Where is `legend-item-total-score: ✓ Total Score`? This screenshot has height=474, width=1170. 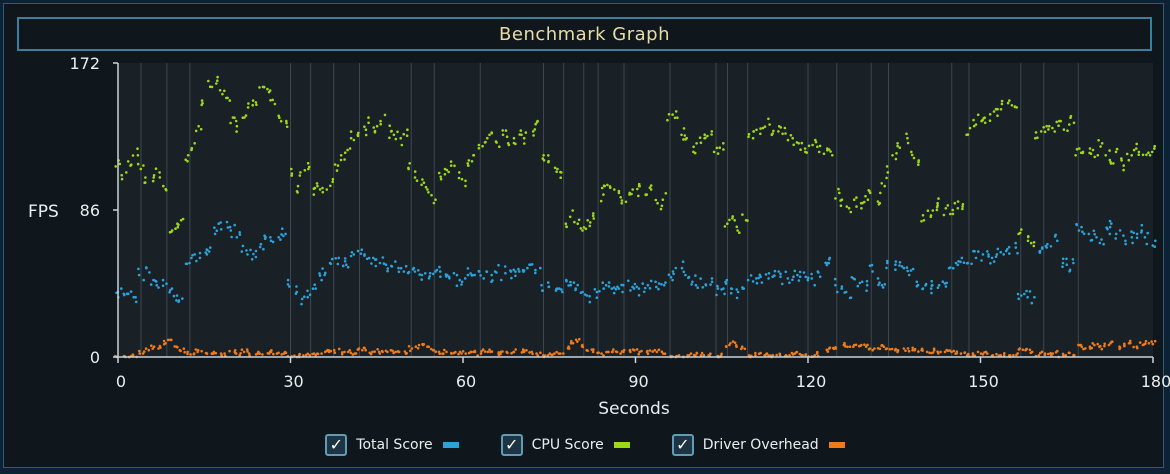
legend-item-total-score: ✓ Total Score is located at coordinates (392, 445).